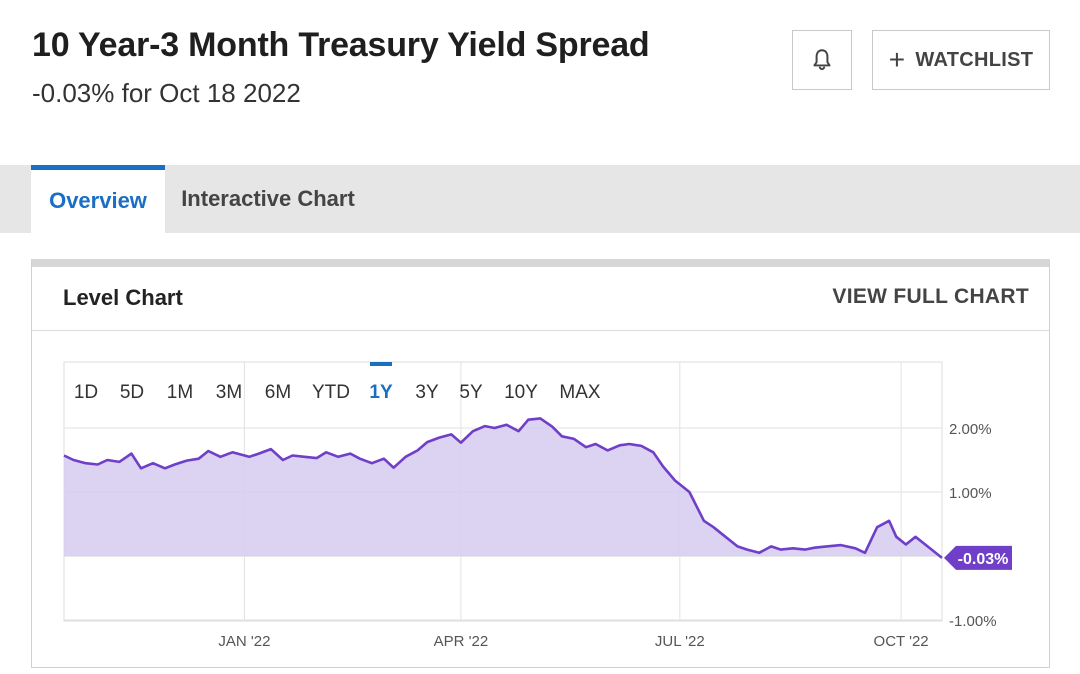 This screenshot has height=674, width=1080. What do you see at coordinates (98, 199) in the screenshot?
I see `tab-overview: Overview` at bounding box center [98, 199].